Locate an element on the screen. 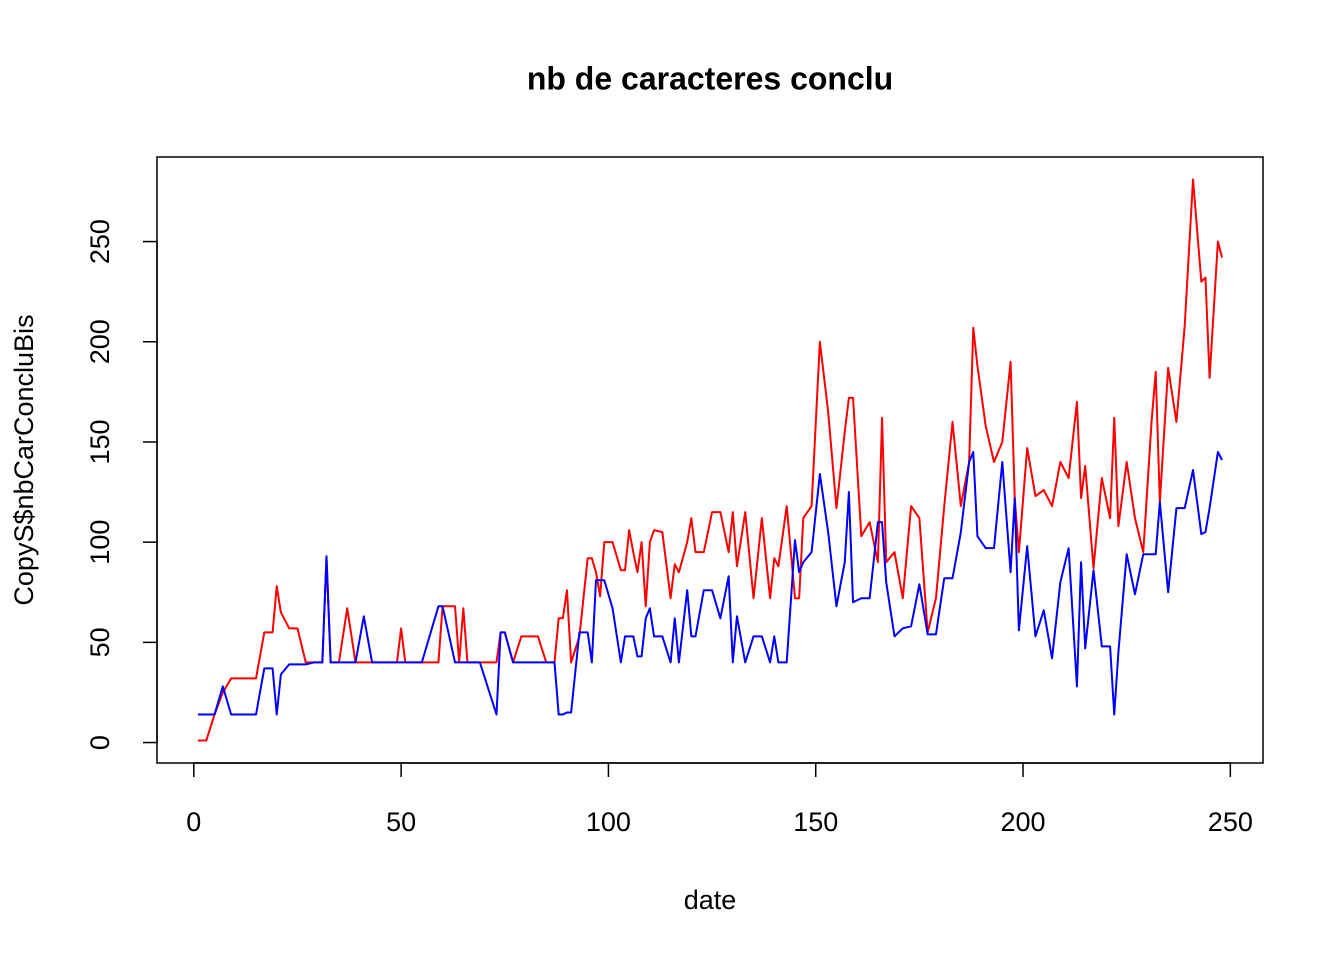 Image resolution: width=1344 pixels, height=960 pixels. y-axis-label: CopyS$nbCarConcluBis is located at coordinates (24, 459).